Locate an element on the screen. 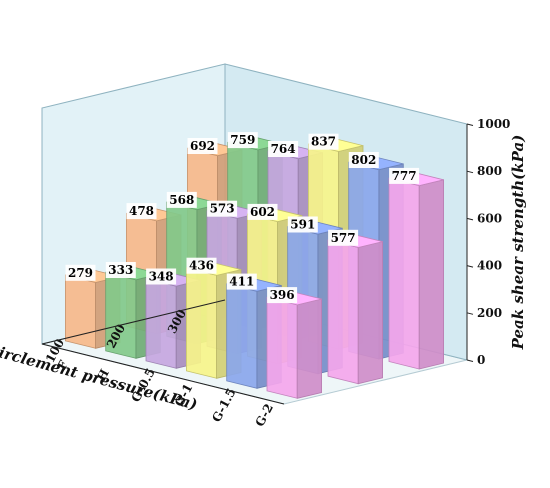 This screenshot has width=550, height=488. data-label: 577 is located at coordinates (343, 238).